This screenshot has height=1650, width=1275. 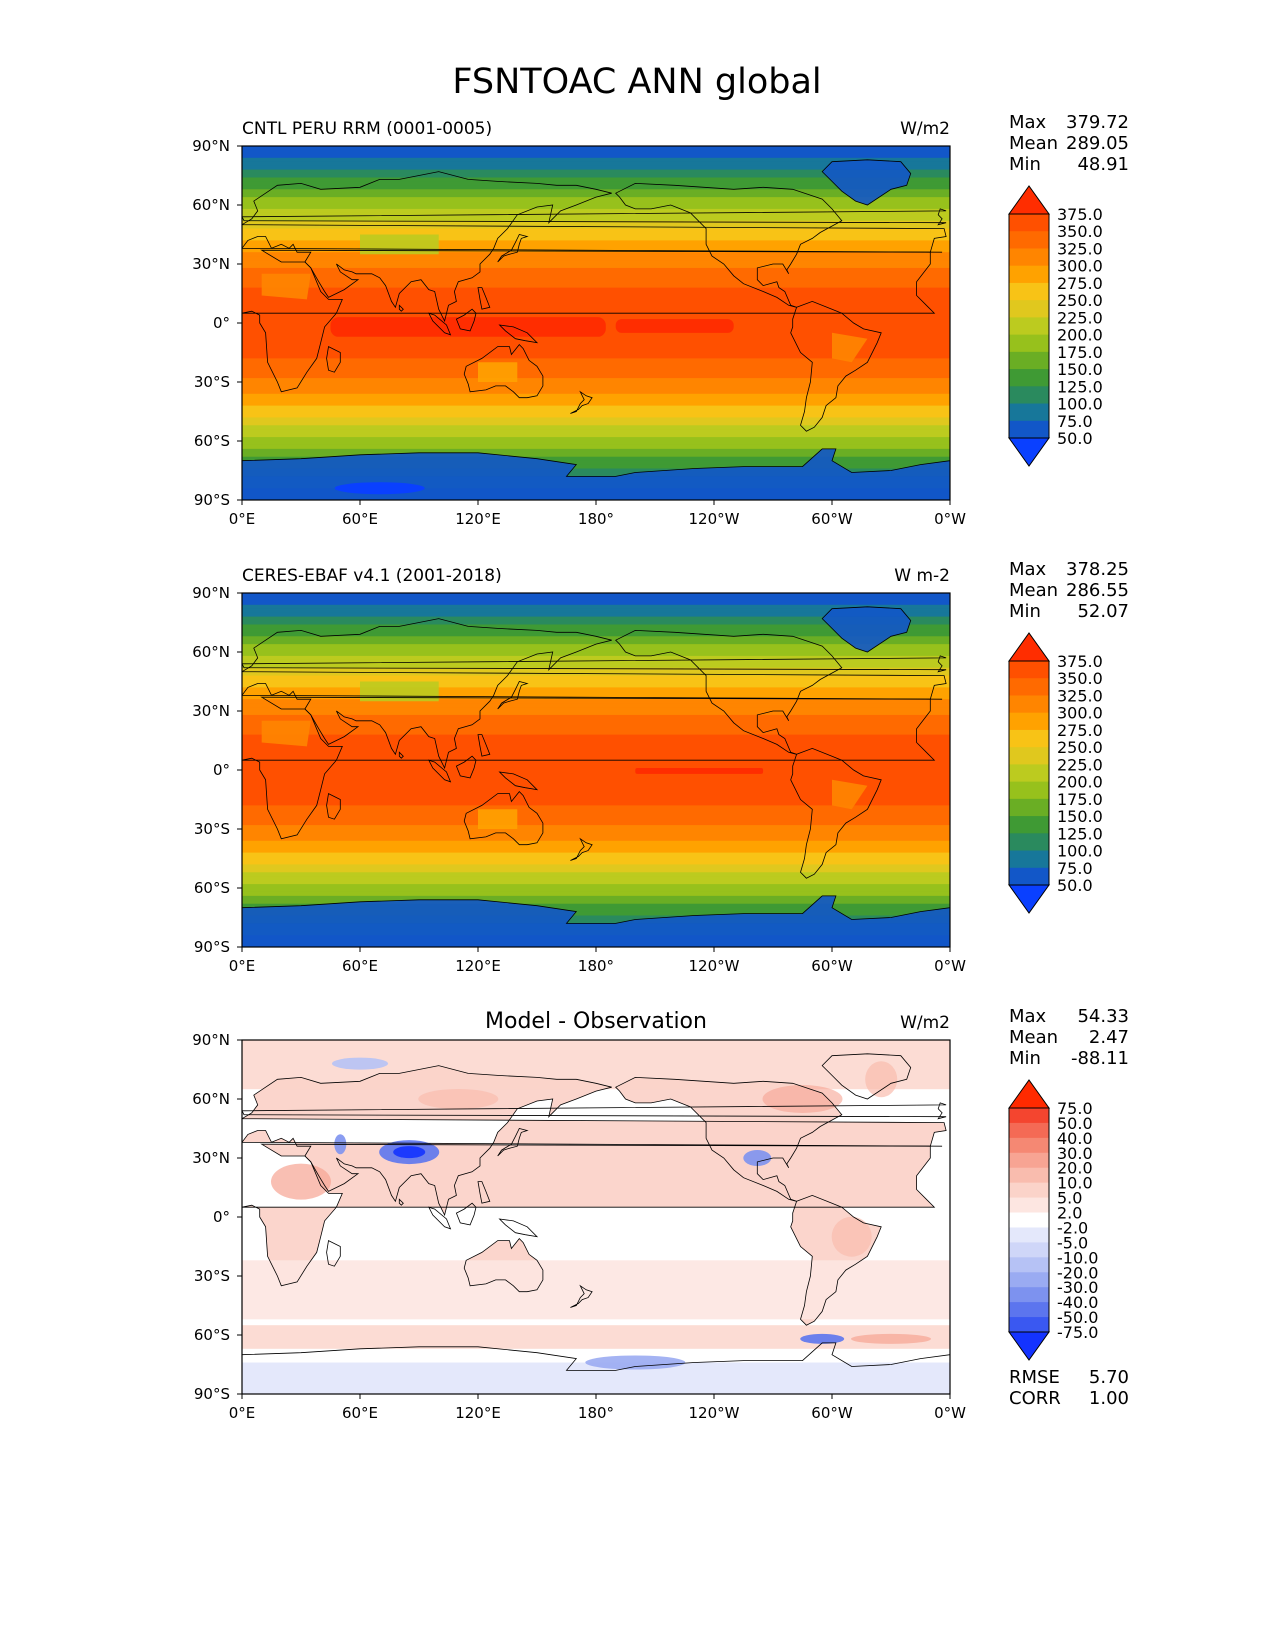 I want to click on colorbar-tick-label: 200.0, so click(x=1080, y=782).